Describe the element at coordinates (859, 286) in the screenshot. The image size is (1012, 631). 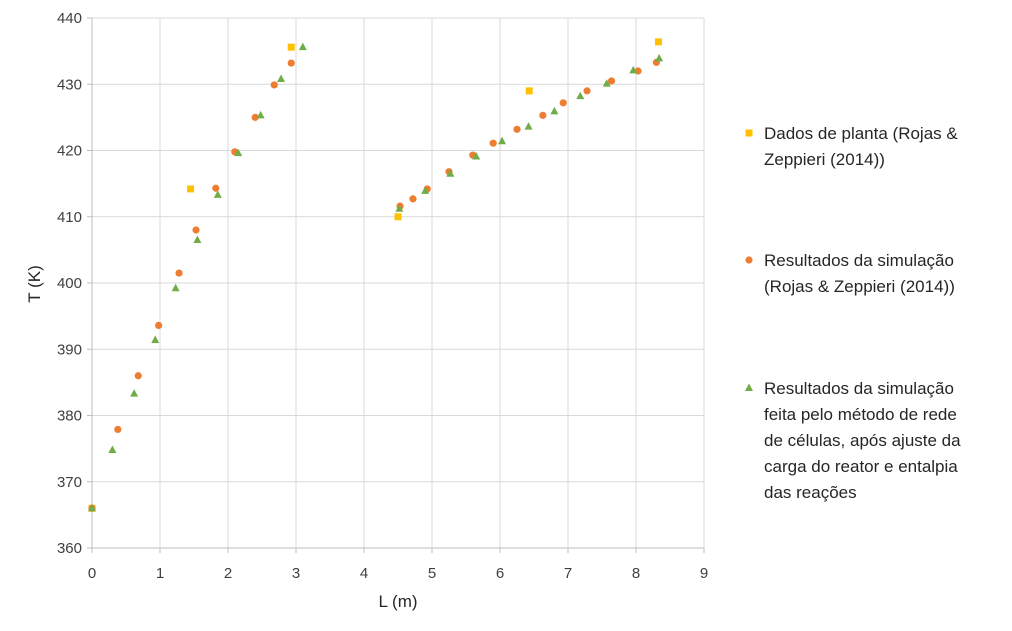
I see `legend-label: (Rojas & Zeppieri (2014))` at that location.